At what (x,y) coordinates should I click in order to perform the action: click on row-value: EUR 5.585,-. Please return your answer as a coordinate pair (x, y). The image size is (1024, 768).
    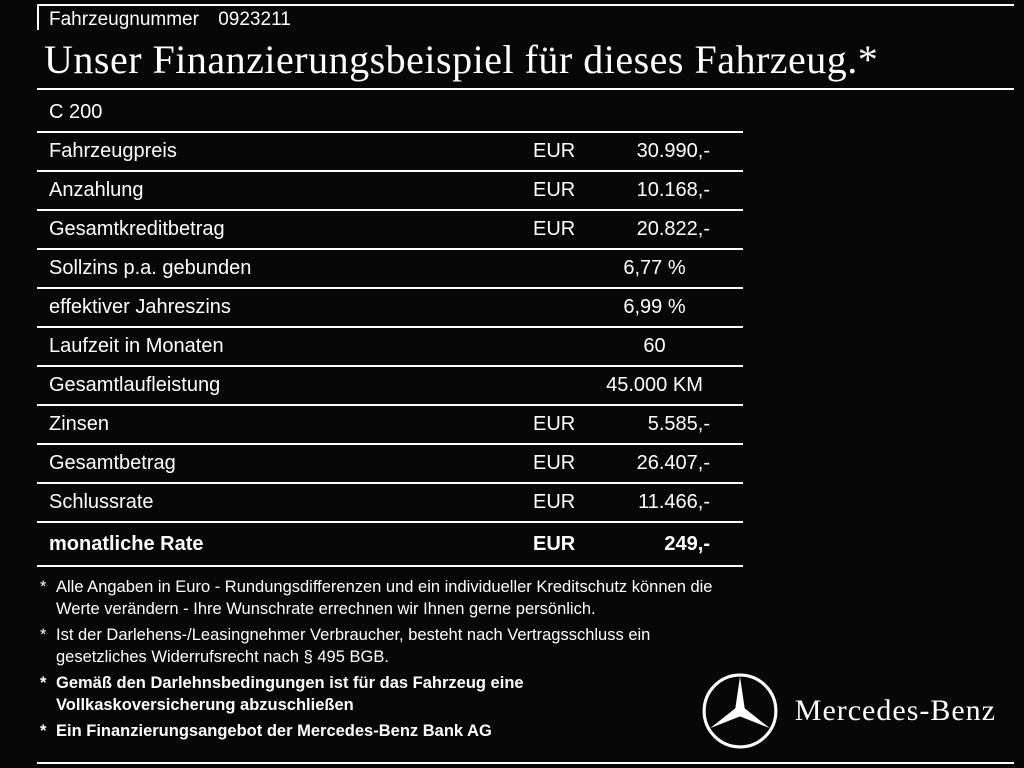
    Looking at the image, I should click on (638, 424).